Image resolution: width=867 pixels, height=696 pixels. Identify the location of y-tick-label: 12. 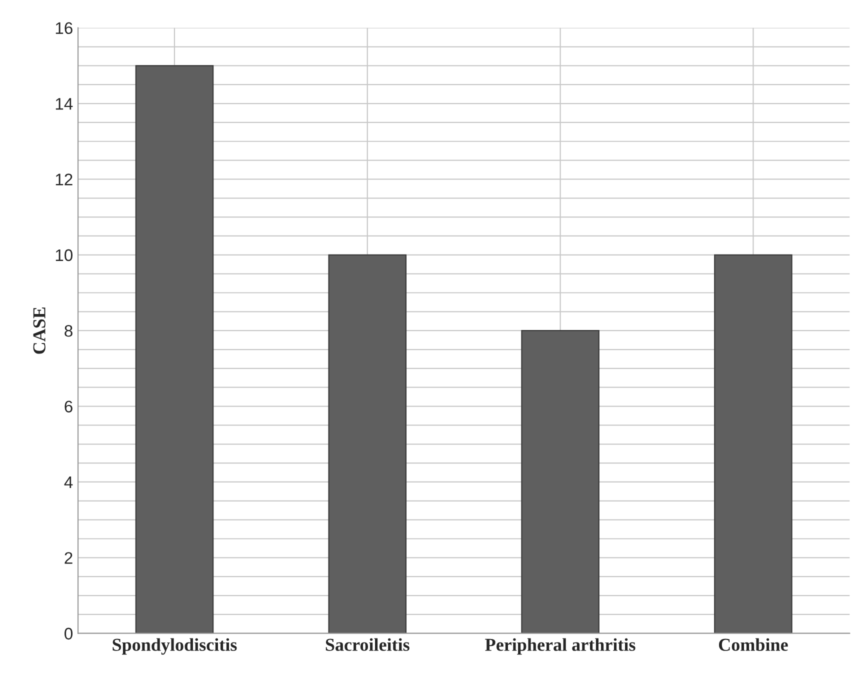
(64, 180).